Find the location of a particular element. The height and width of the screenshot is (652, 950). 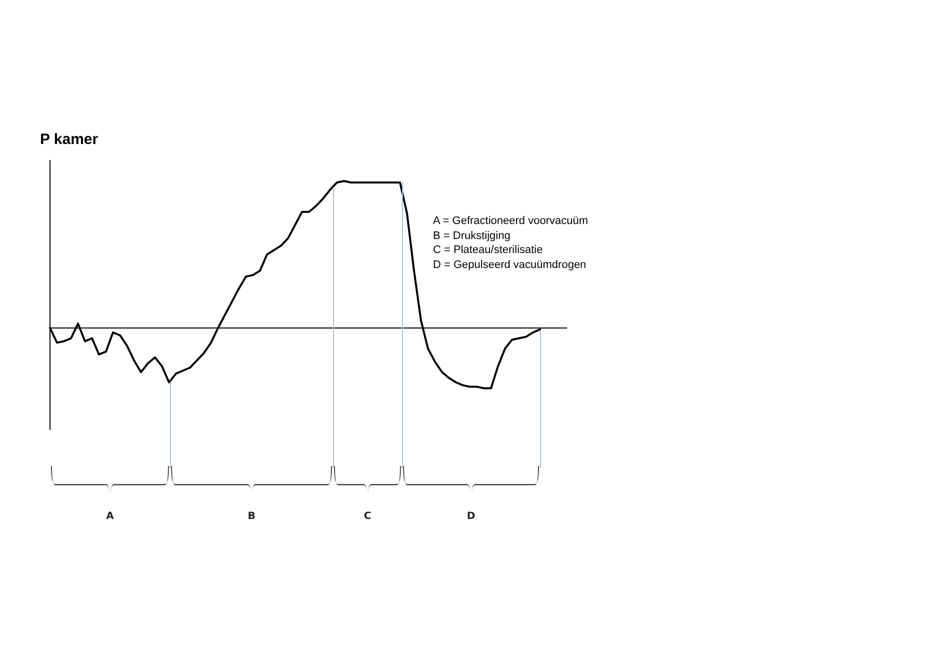

text: D is located at coordinates (471, 516).